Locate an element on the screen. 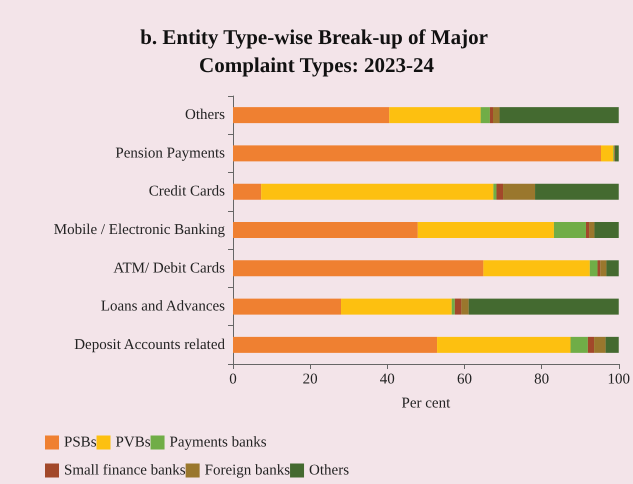  legend-label: PSBs is located at coordinates (80, 442).